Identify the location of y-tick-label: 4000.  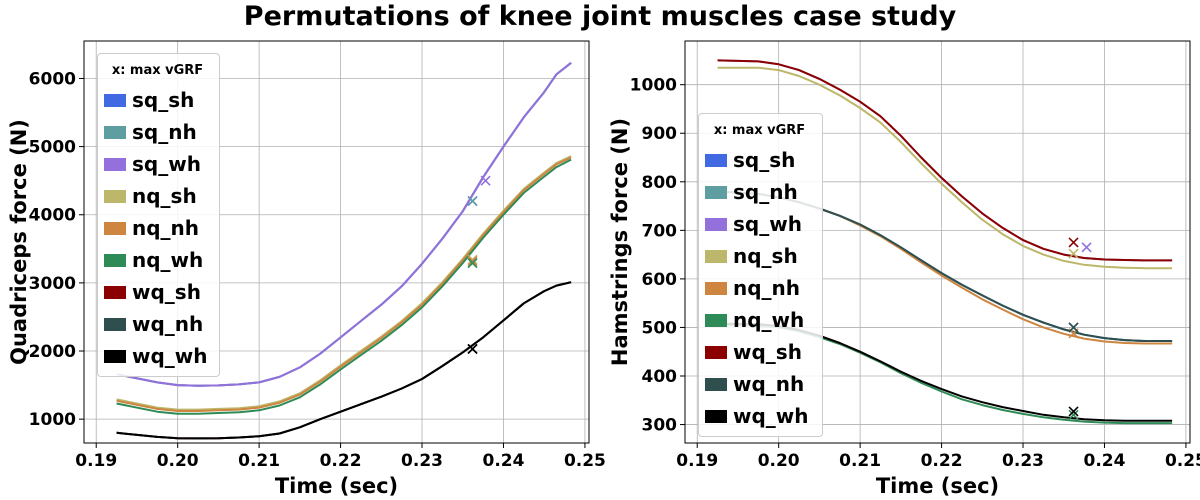
(52, 216).